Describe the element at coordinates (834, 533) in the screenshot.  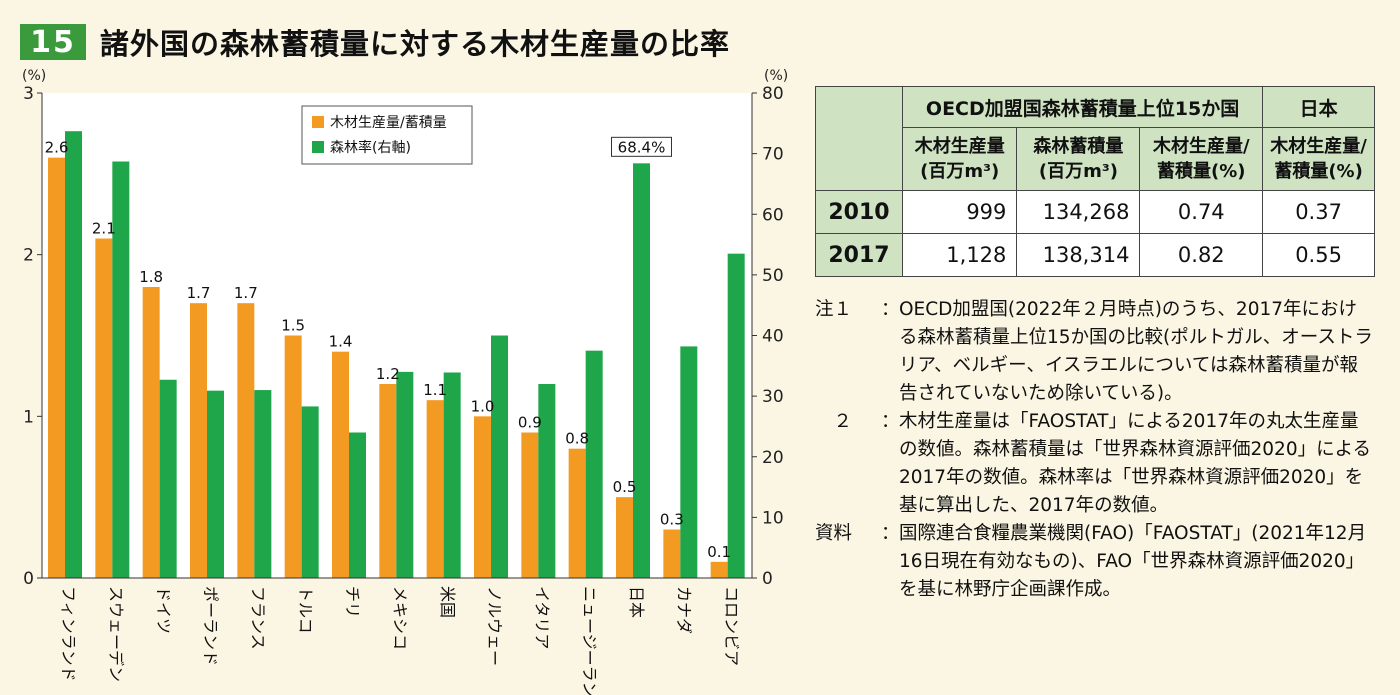
I see `note-key: 資料` at that location.